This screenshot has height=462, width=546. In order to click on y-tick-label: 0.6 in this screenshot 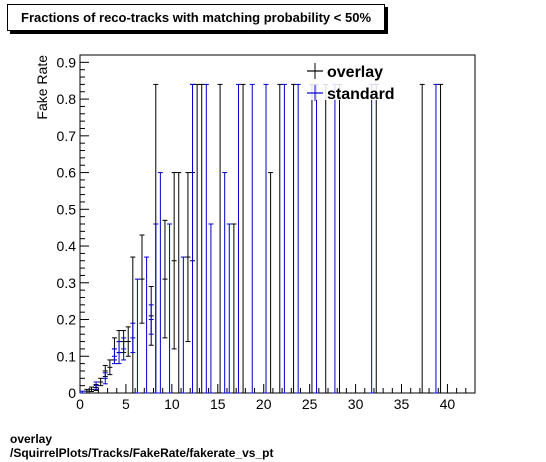, I will do `click(67, 173)`.